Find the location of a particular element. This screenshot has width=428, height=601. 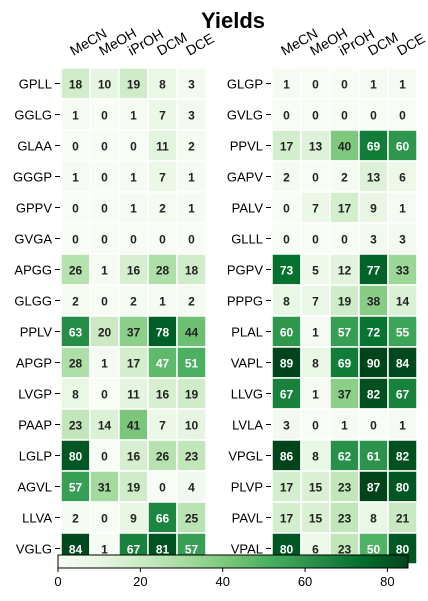

cell-value-label: 51 is located at coordinates (192, 364).